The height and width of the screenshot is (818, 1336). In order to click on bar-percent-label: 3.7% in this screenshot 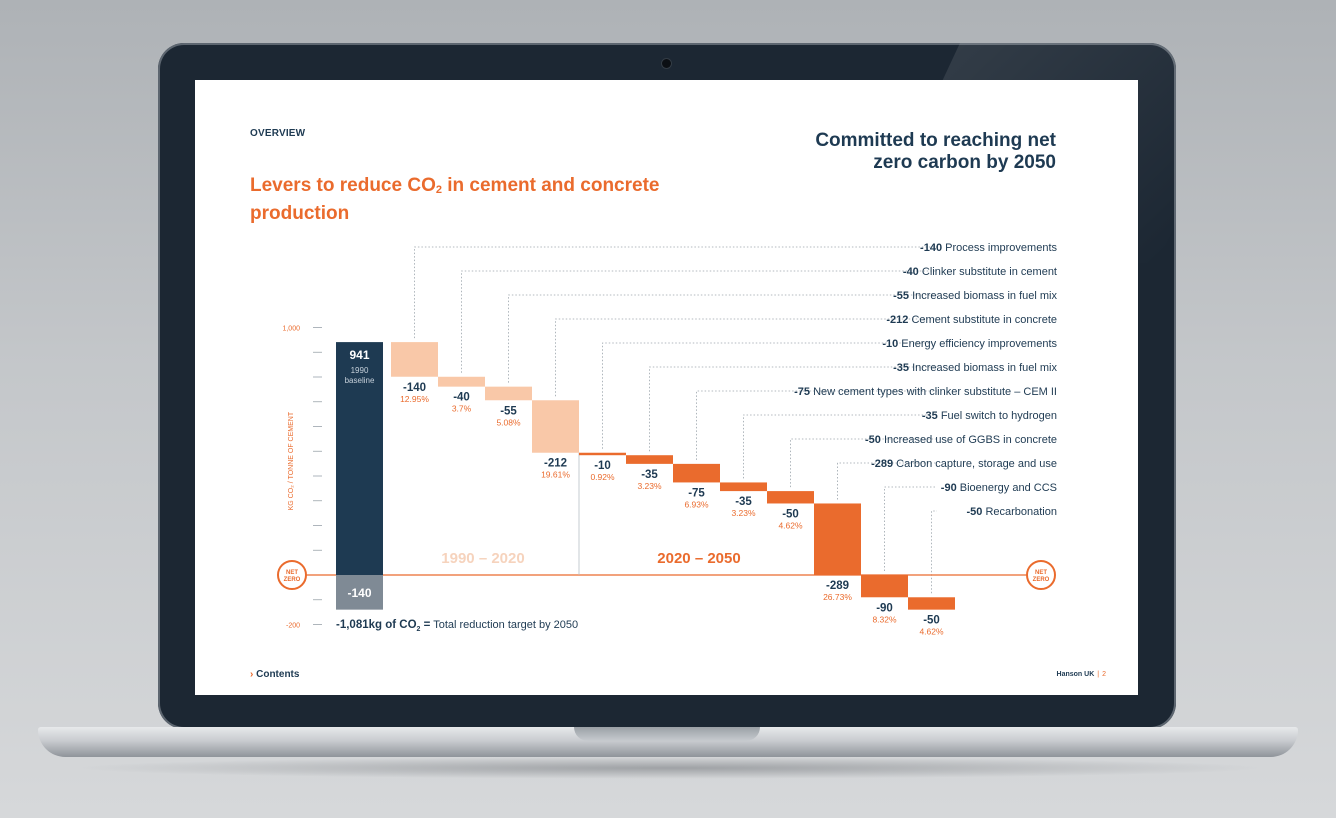, I will do `click(462, 409)`.